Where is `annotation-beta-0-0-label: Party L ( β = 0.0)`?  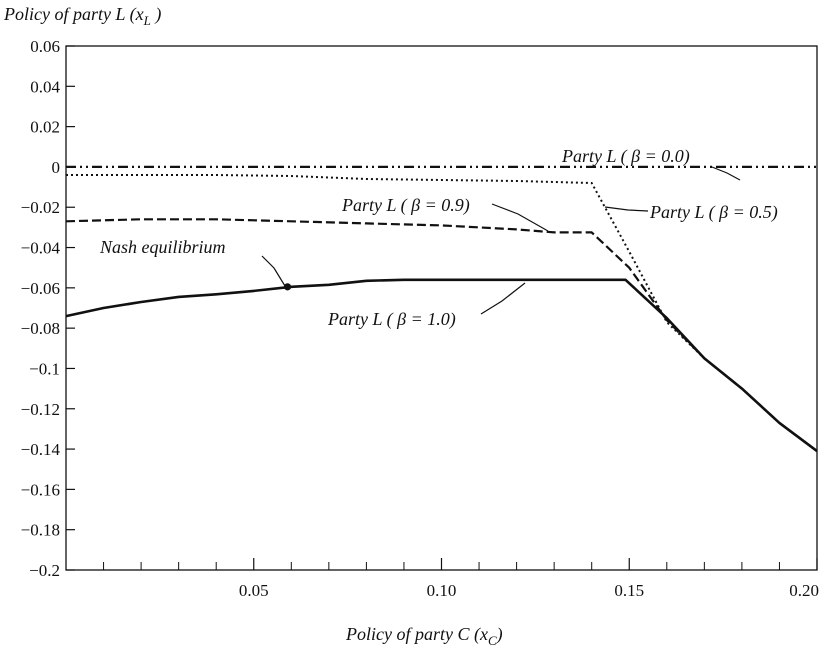 annotation-beta-0-0-label: Party L ( β = 0.0) is located at coordinates (625, 156).